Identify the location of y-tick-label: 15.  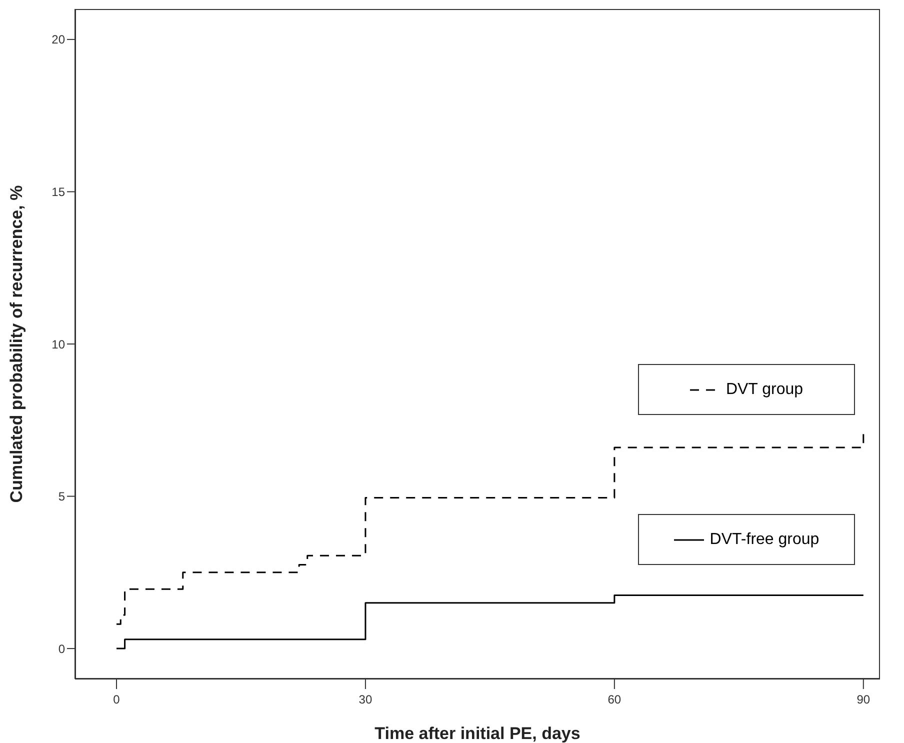
(59, 191).